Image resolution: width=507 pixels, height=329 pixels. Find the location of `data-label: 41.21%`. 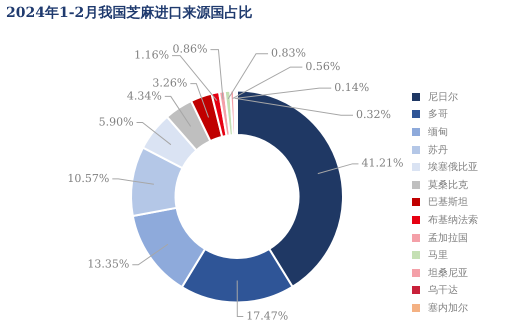

data-label: 41.21% is located at coordinates (382, 163).